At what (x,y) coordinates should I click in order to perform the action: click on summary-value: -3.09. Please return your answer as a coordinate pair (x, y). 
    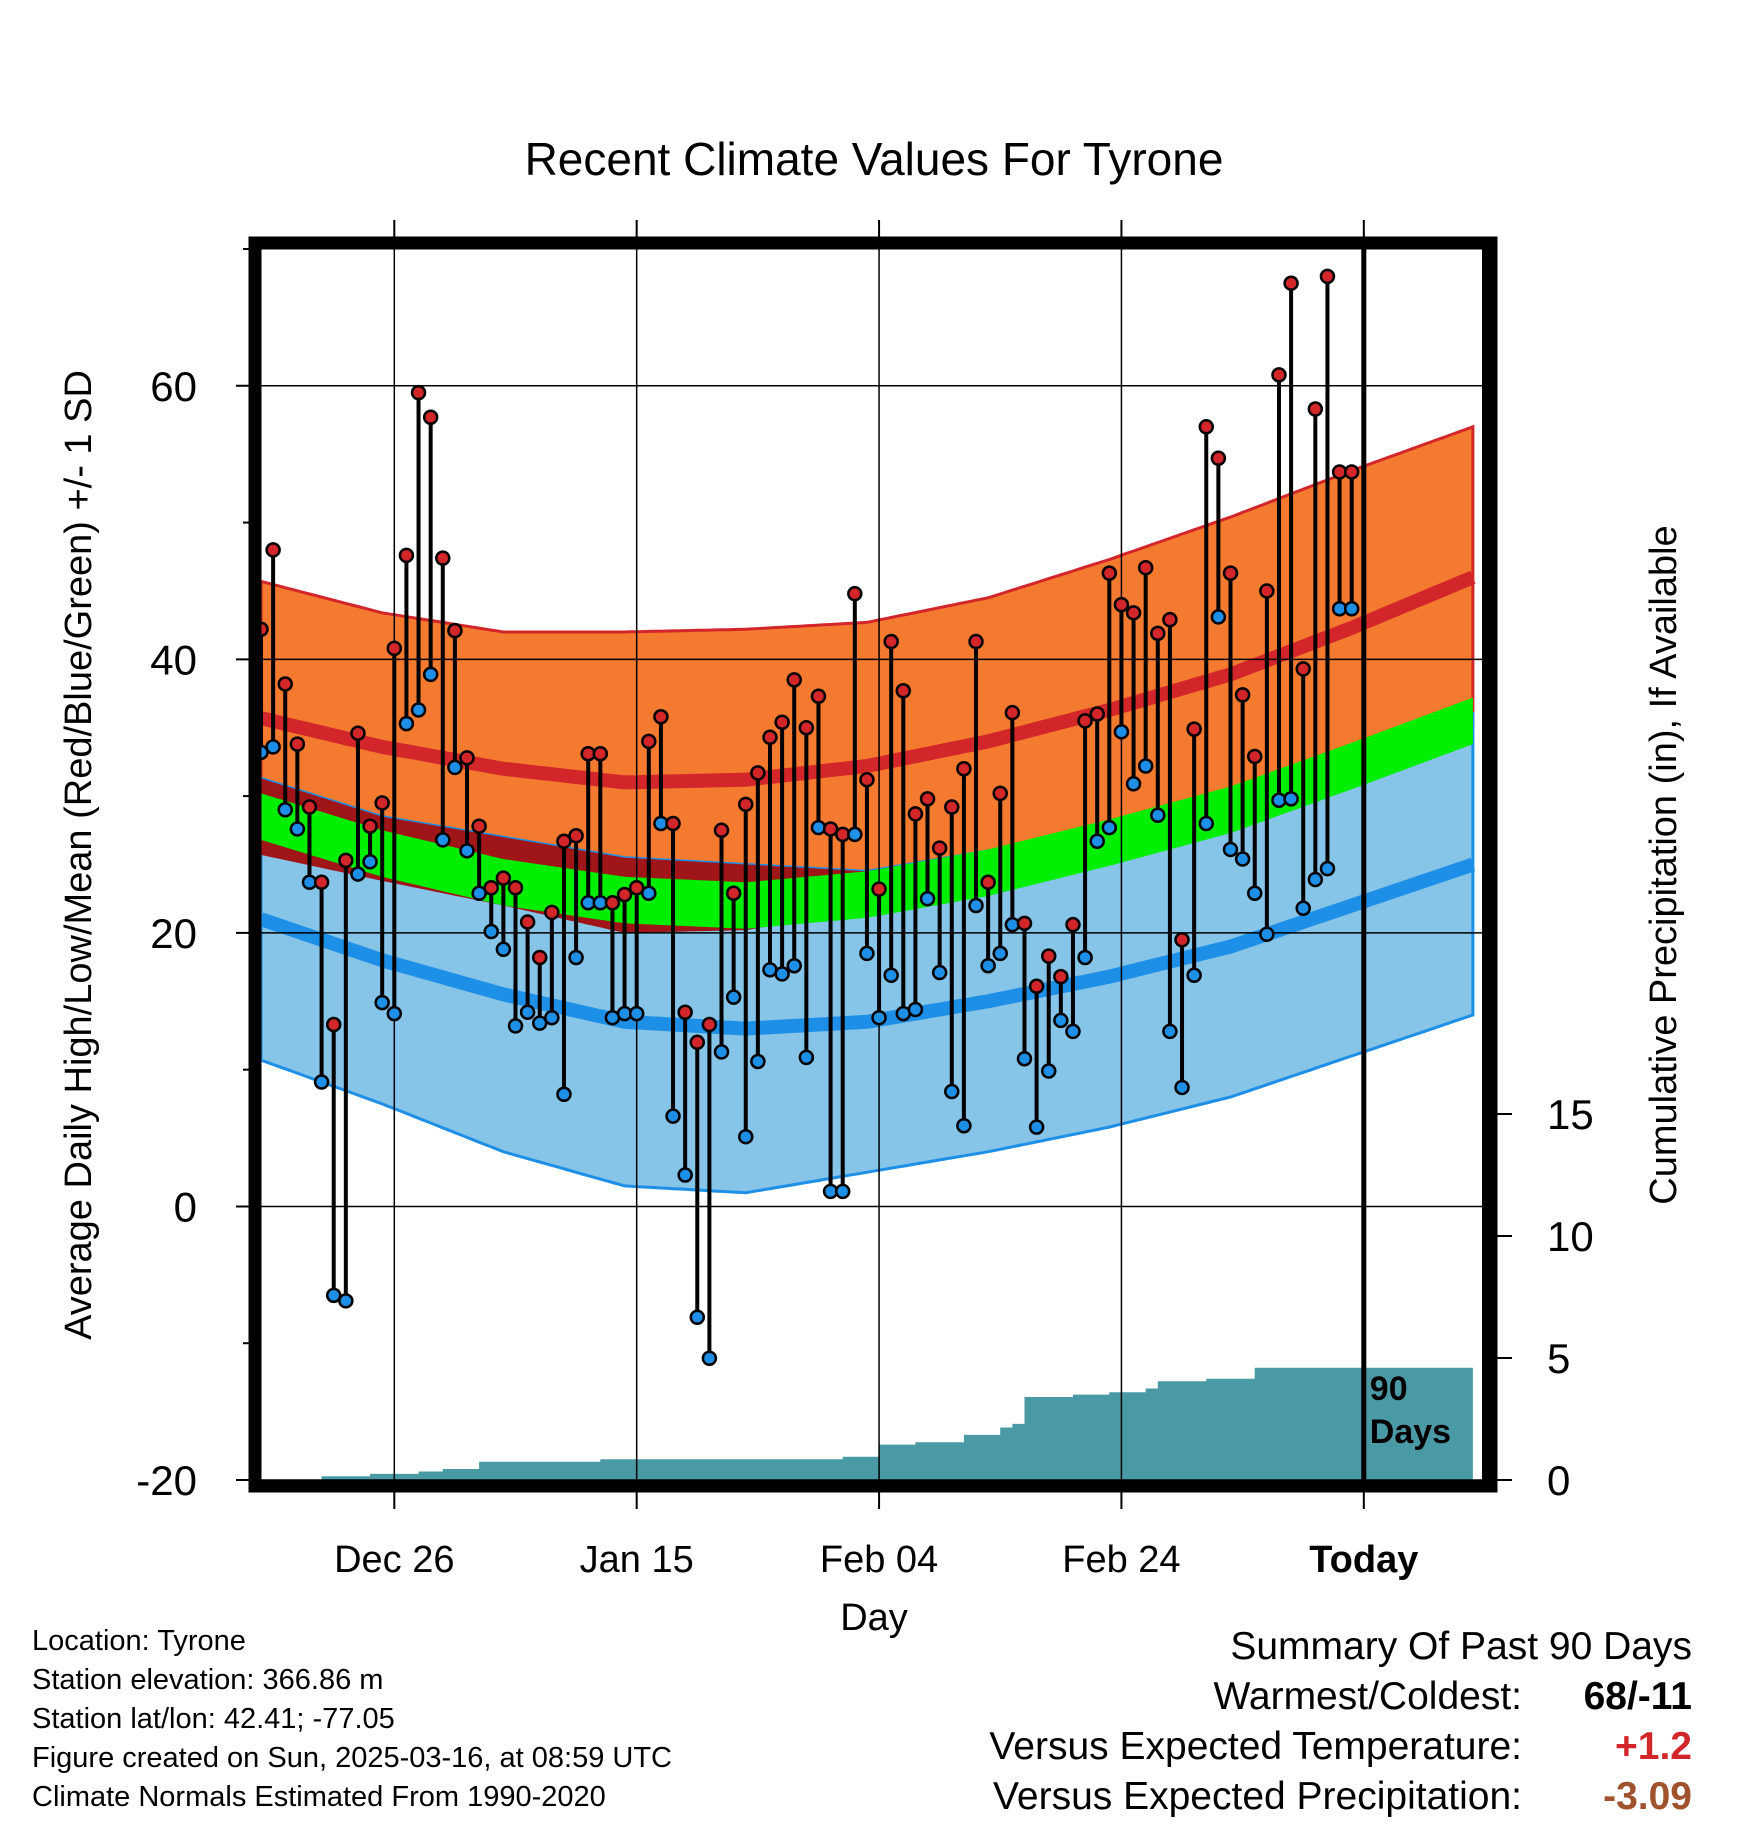
    Looking at the image, I should click on (1647, 1796).